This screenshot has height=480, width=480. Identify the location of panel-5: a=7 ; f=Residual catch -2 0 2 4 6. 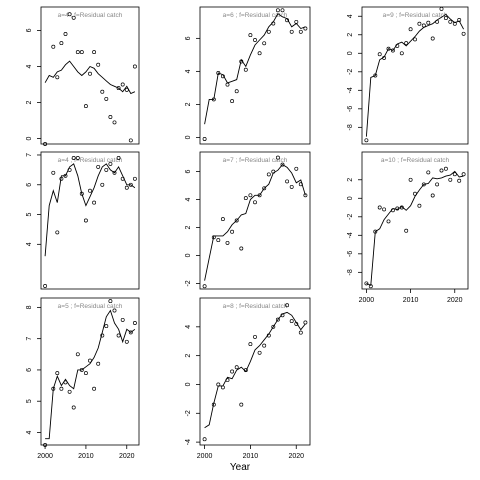
(248, 220).